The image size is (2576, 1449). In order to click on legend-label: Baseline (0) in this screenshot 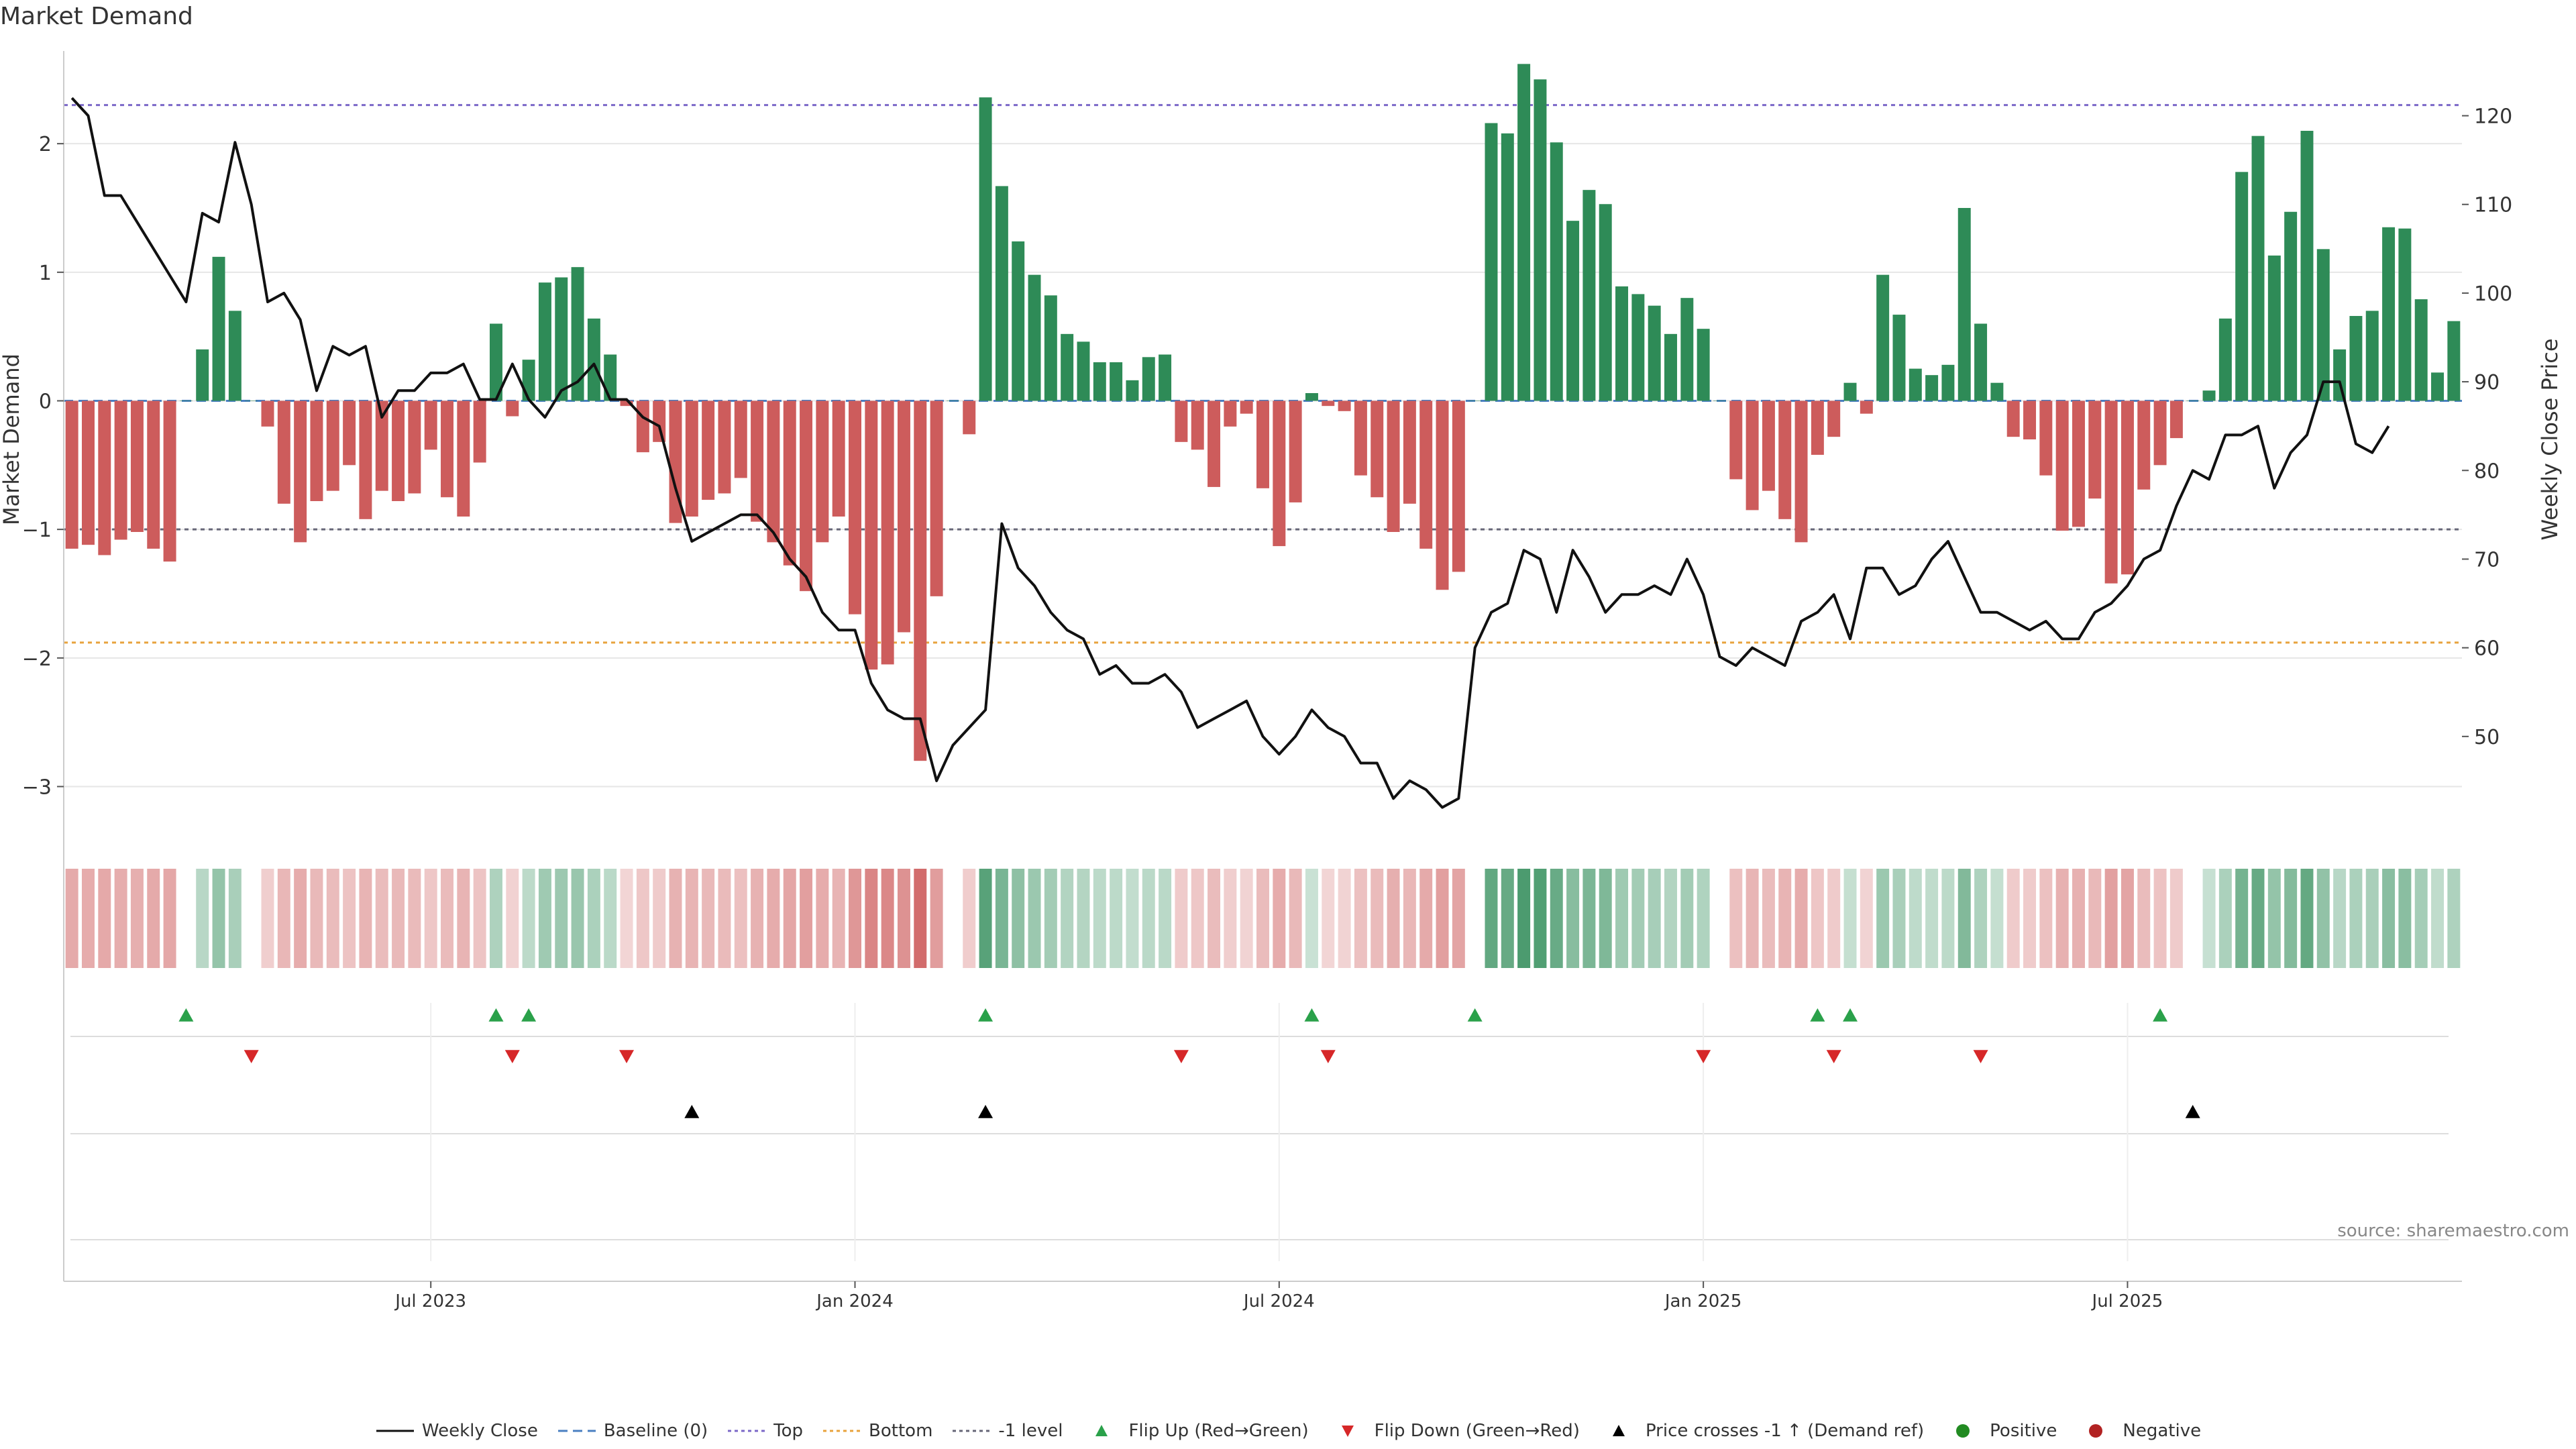, I will do `click(655, 1431)`.